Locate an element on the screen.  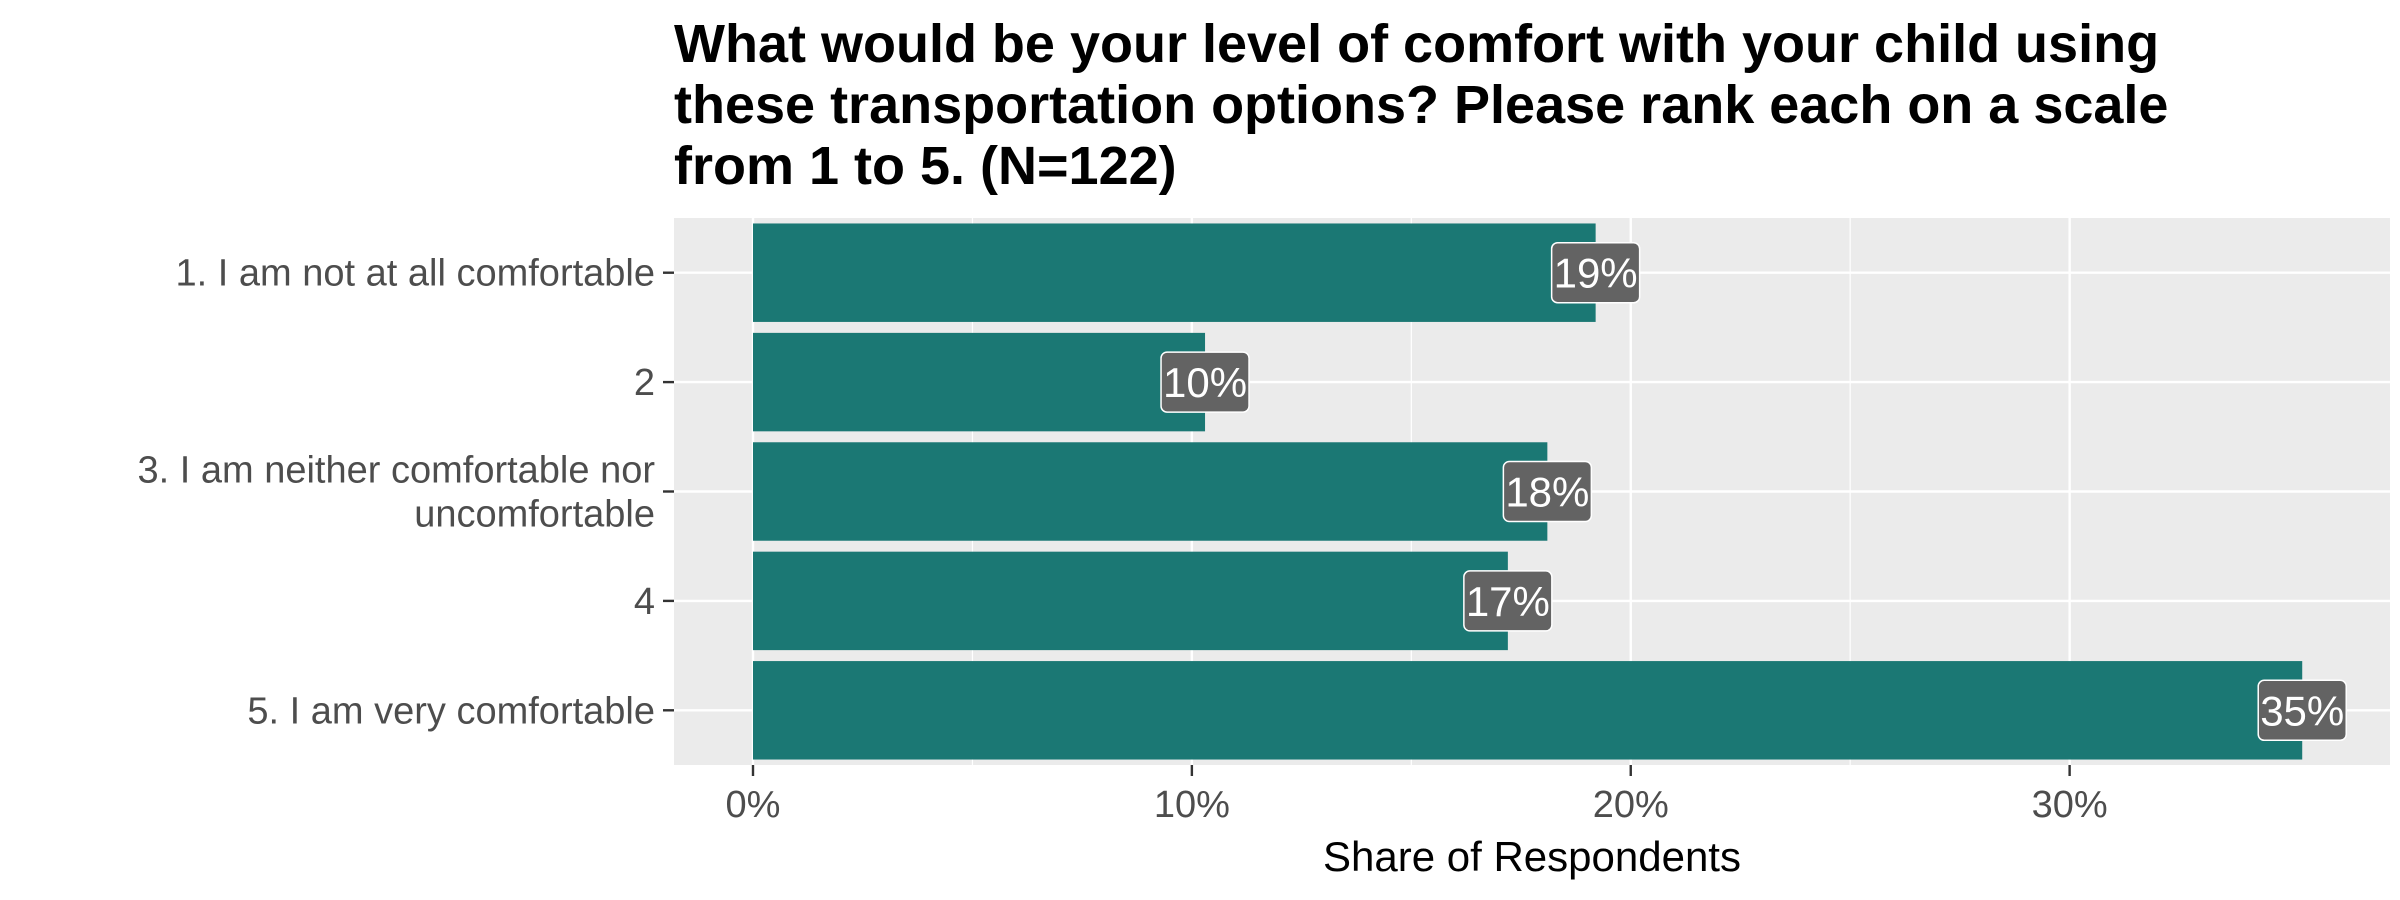
y-tick-label: 4 is located at coordinates (644, 602).